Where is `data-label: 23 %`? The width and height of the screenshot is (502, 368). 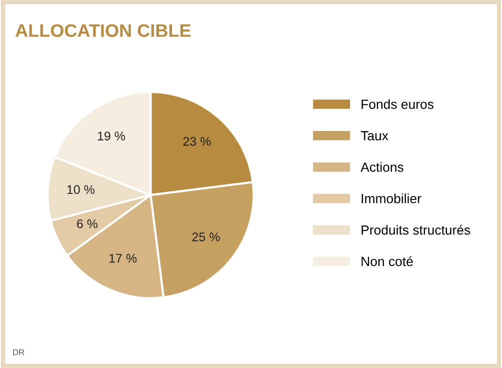
data-label: 23 % is located at coordinates (197, 141).